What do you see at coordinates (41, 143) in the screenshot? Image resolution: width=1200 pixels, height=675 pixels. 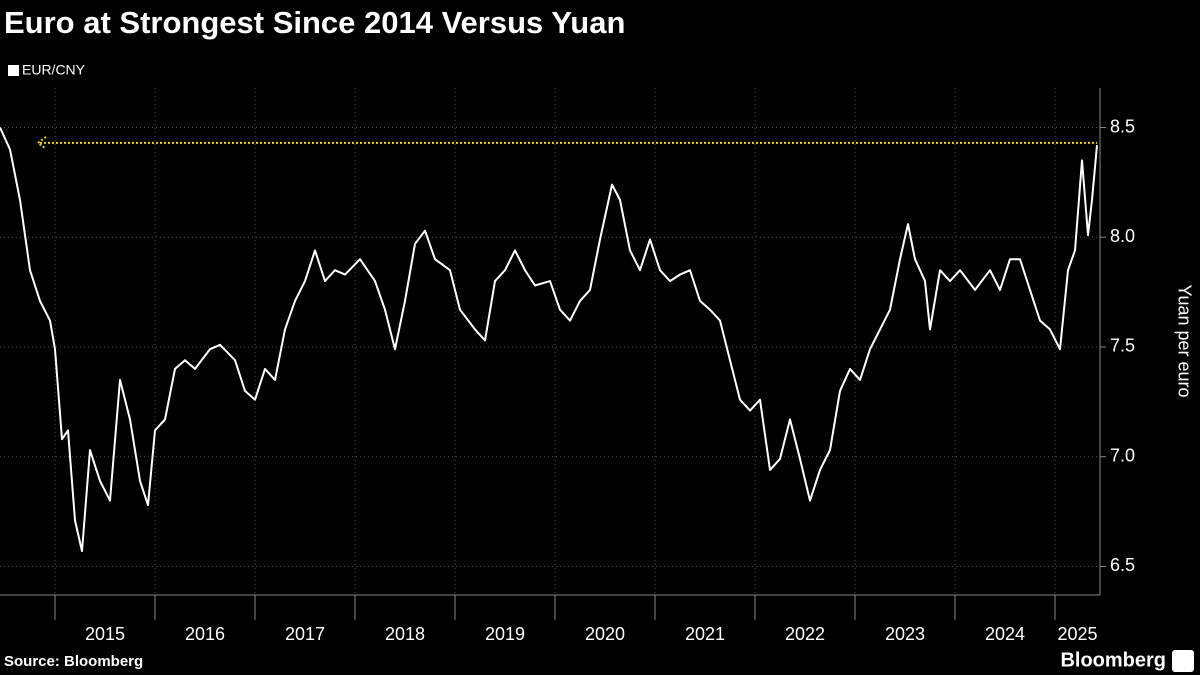 I see `reference-arrow` at bounding box center [41, 143].